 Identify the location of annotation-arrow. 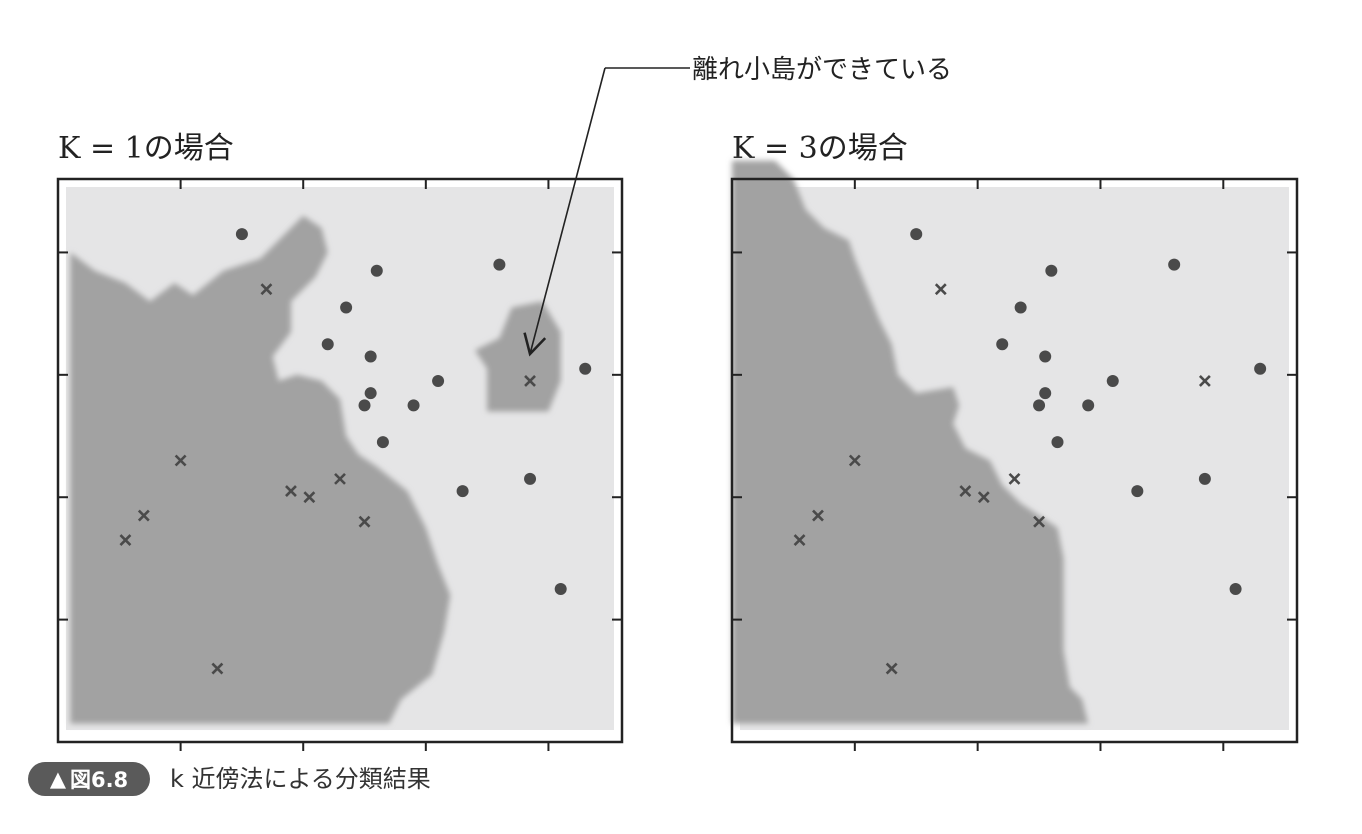
(564, 212).